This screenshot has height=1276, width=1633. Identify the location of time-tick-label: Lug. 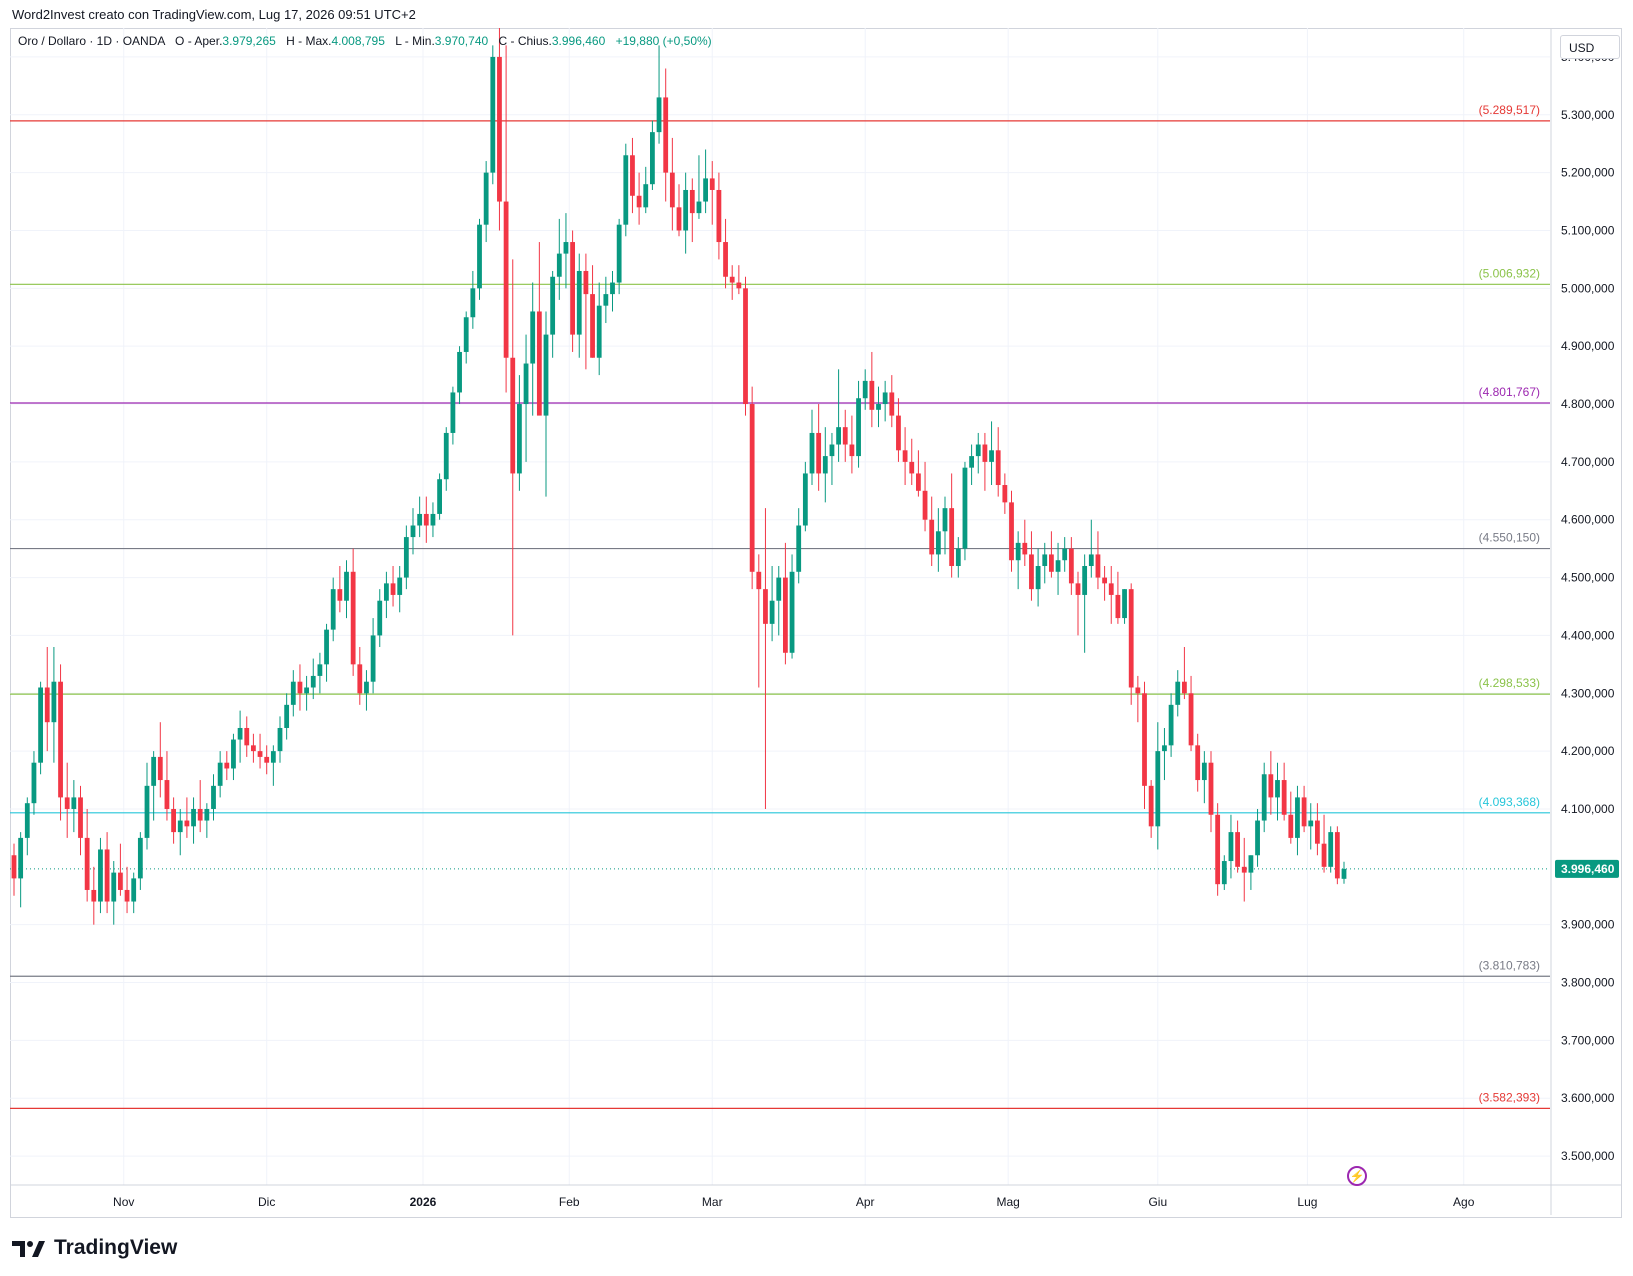
(1307, 1202).